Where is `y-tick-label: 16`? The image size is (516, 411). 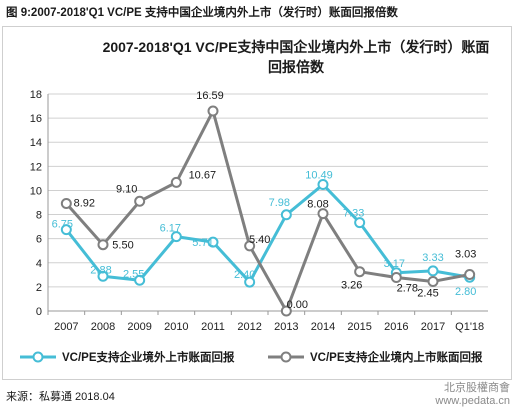
y-tick-label: 16 is located at coordinates (36, 119).